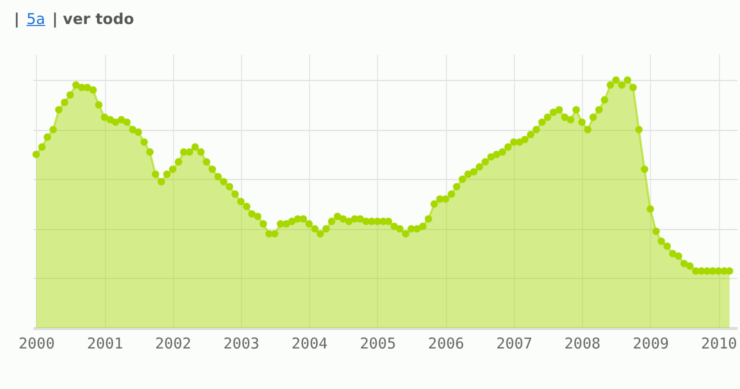 Image resolution: width=740 pixels, height=389 pixels. What do you see at coordinates (310, 343) in the screenshot?
I see `x-tick-label: 2004` at bounding box center [310, 343].